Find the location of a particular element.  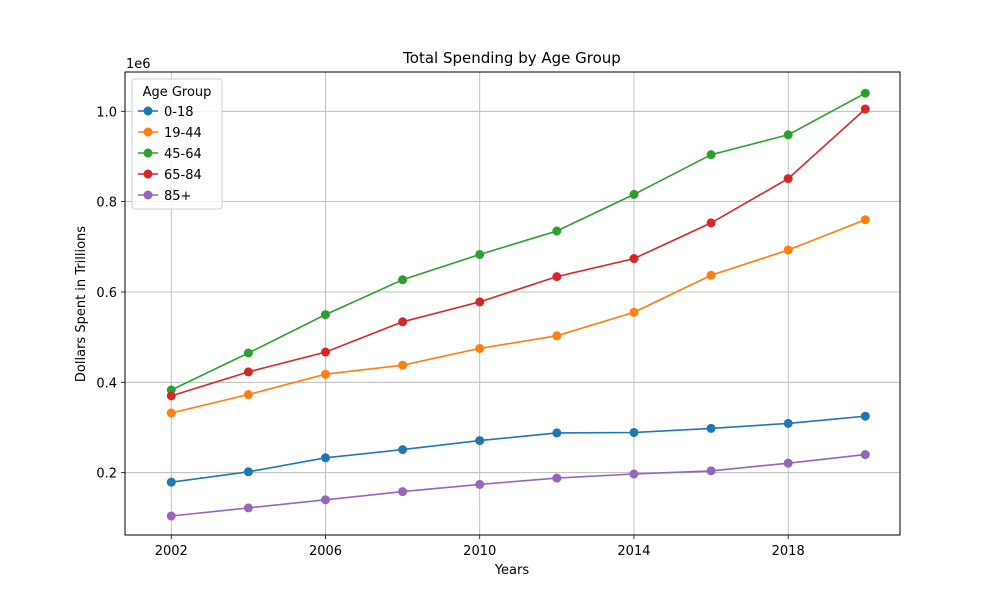

legend-label: 45-64 is located at coordinates (183, 154).